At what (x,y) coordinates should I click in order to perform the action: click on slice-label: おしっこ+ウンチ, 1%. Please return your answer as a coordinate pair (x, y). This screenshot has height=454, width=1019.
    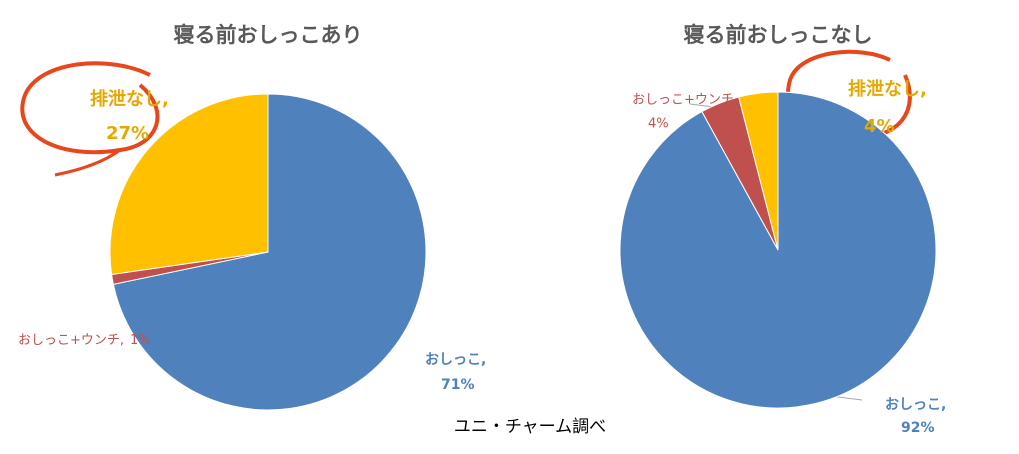
    Looking at the image, I should click on (84, 340).